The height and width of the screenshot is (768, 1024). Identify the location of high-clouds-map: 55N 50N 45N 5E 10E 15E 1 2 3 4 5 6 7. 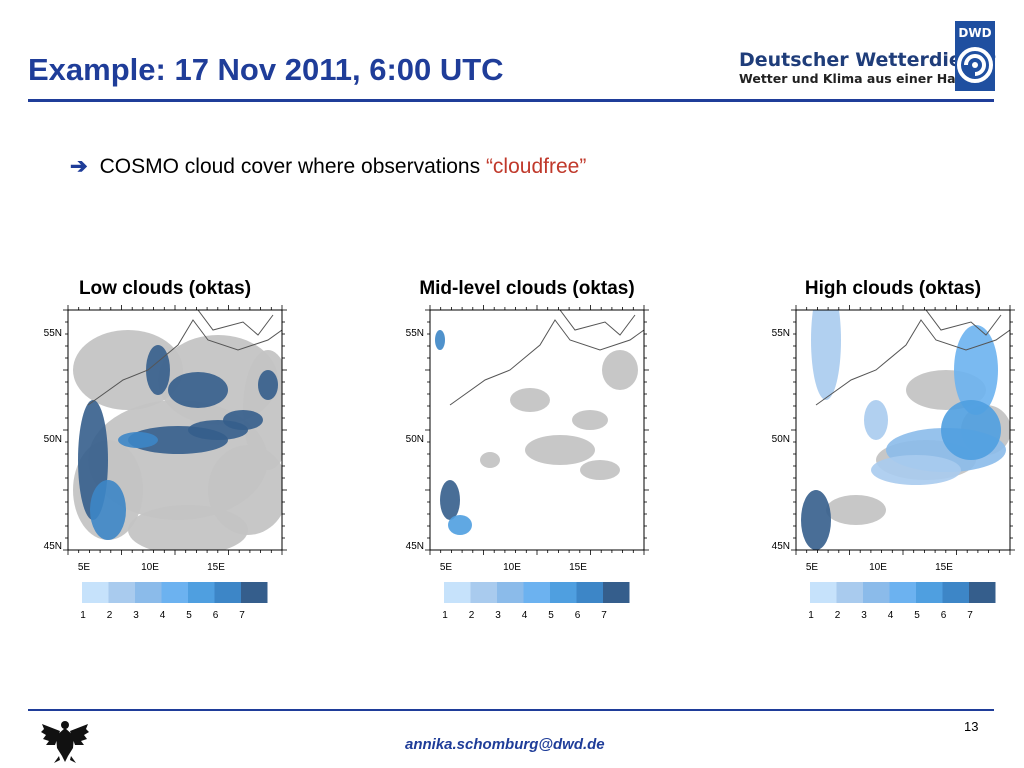
(893, 463).